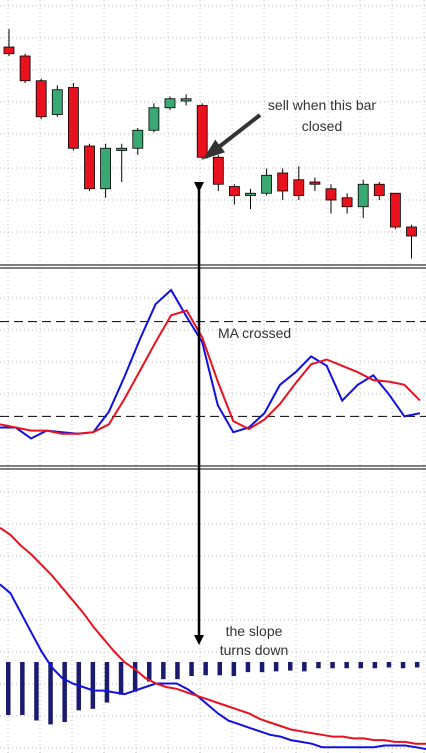 The height and width of the screenshot is (753, 426). What do you see at coordinates (254, 650) in the screenshot?
I see `slope-annotation-line-2: turns down` at bounding box center [254, 650].